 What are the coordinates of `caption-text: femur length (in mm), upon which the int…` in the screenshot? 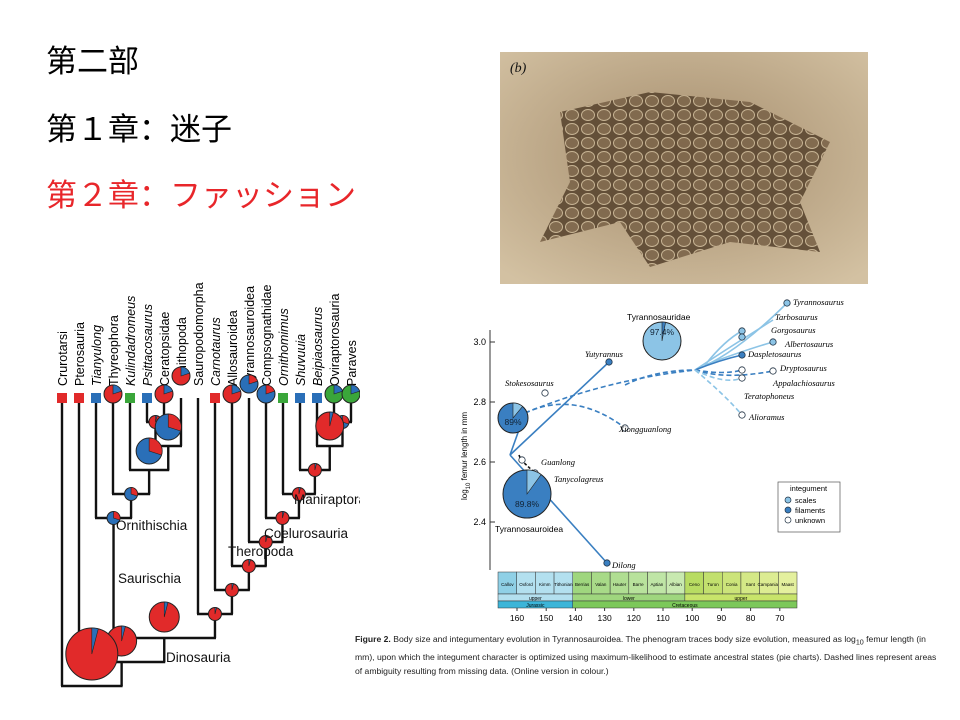 It's located at (646, 655).